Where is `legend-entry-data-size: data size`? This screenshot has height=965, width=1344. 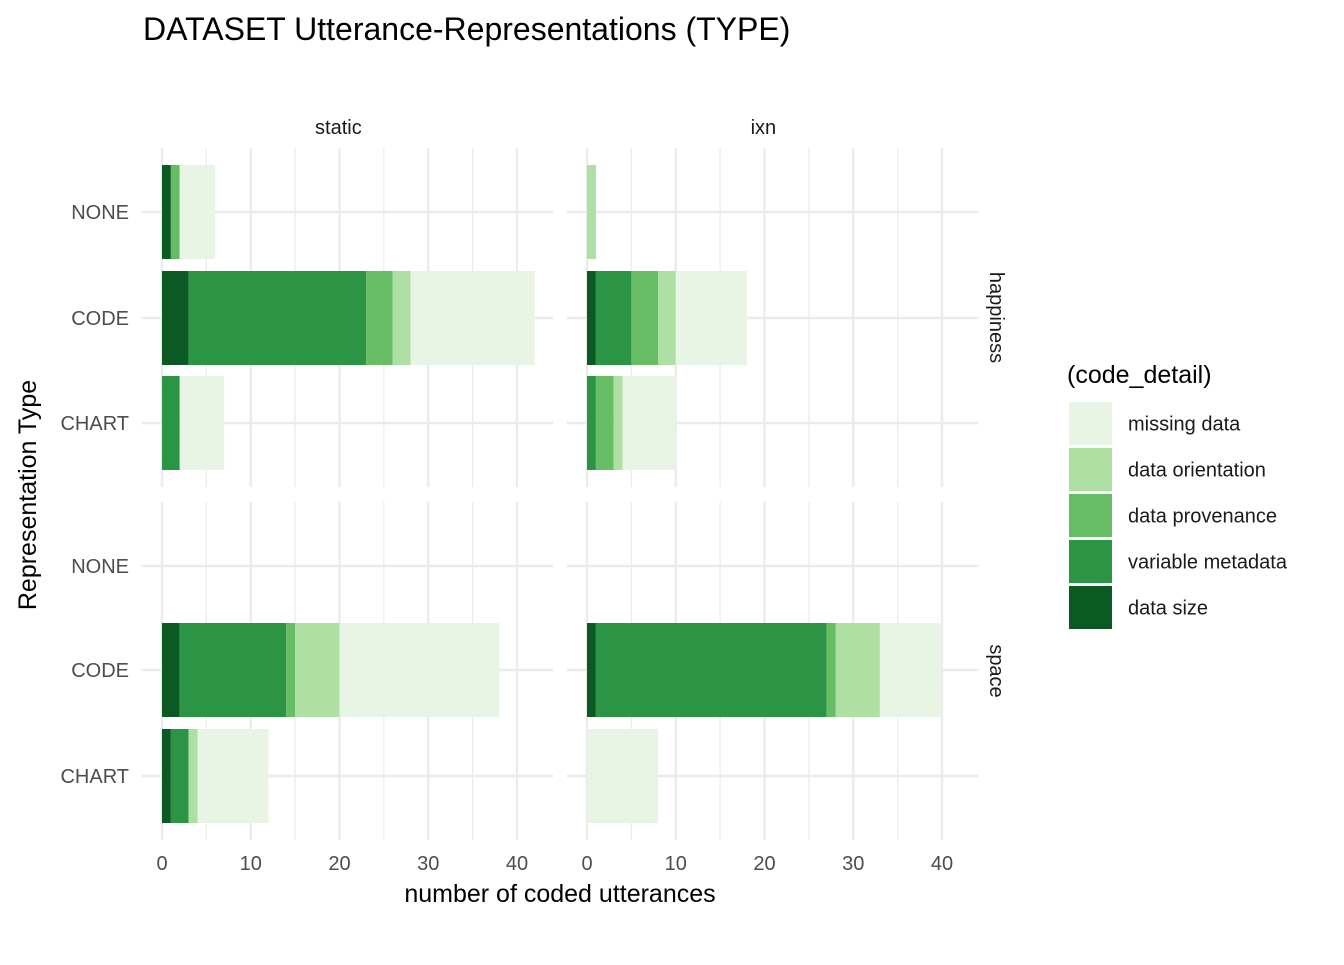 legend-entry-data-size: data size is located at coordinates (1138, 607).